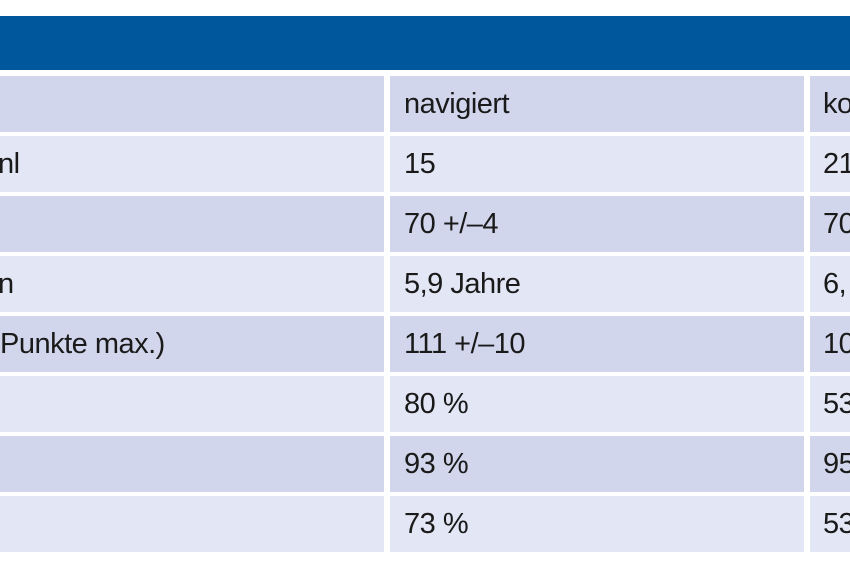 The width and height of the screenshot is (850, 566). Describe the element at coordinates (425, 43) in the screenshot. I see `table-title-bar` at that location.